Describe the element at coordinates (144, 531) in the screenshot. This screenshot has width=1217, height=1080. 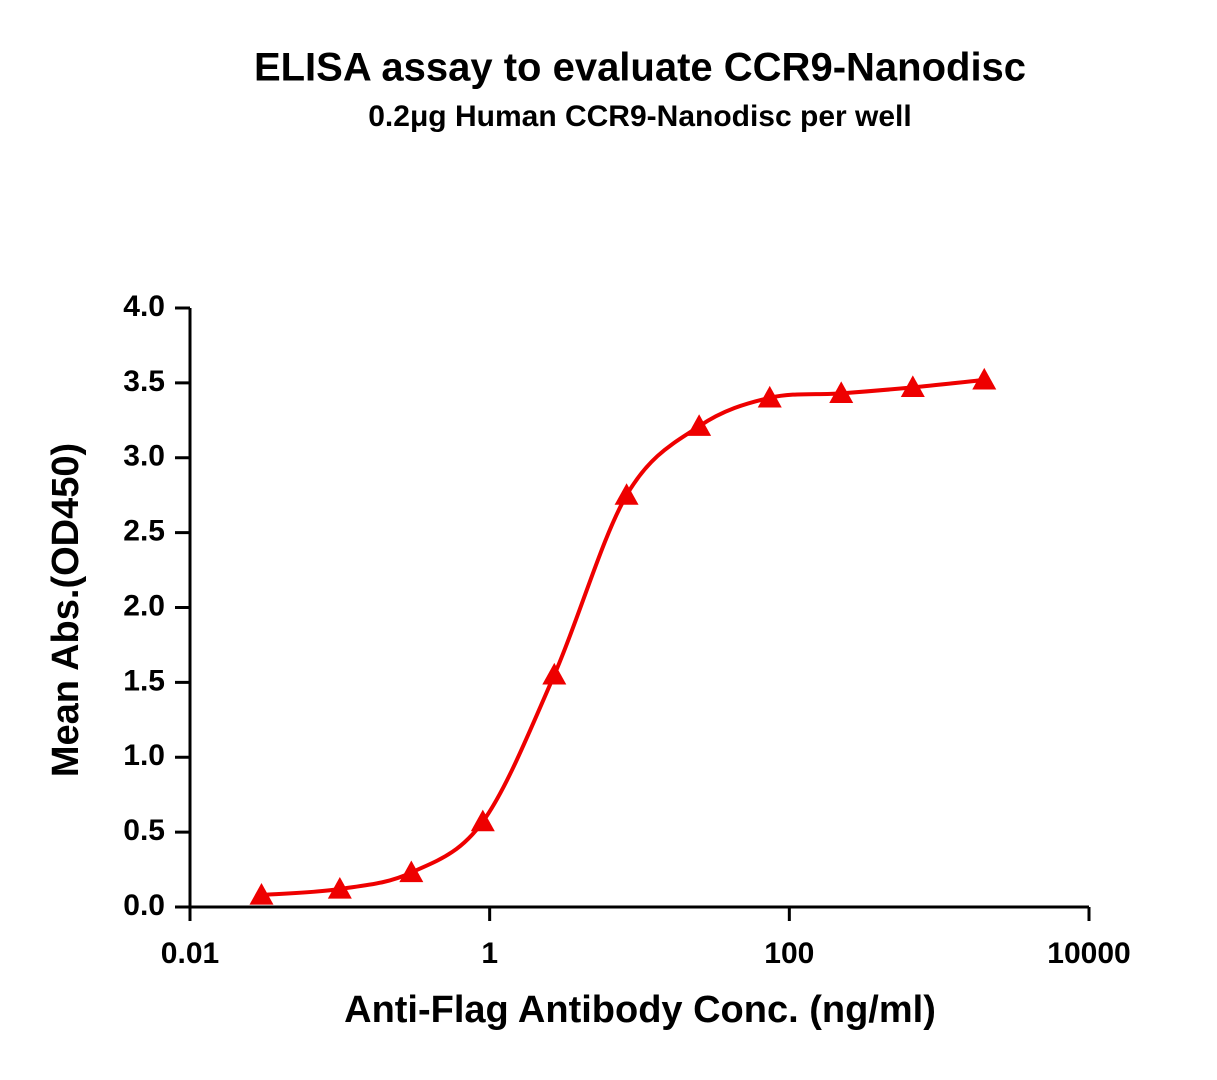
I see `y-tick-label: 2.5` at that location.